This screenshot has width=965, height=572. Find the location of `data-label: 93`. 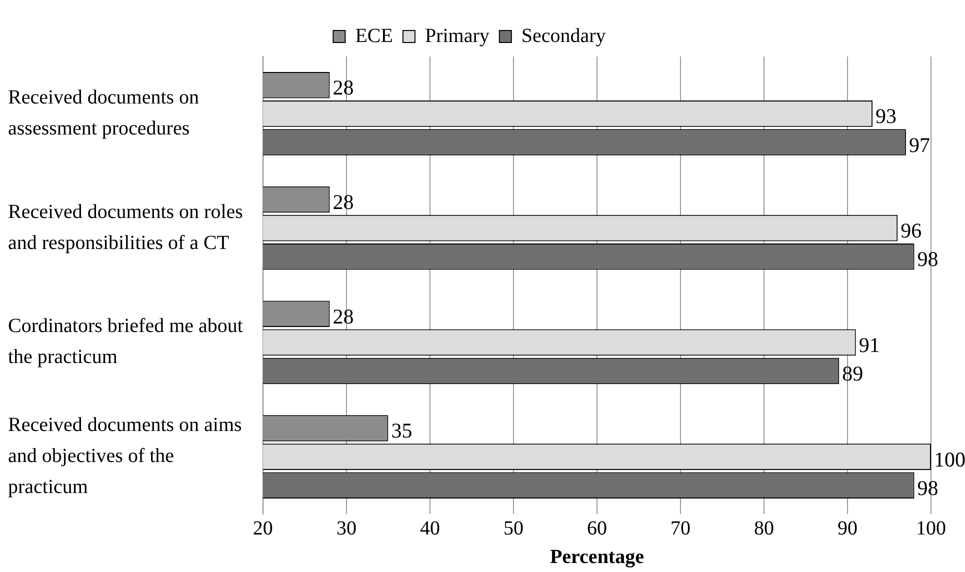

data-label: 93 is located at coordinates (886, 116).